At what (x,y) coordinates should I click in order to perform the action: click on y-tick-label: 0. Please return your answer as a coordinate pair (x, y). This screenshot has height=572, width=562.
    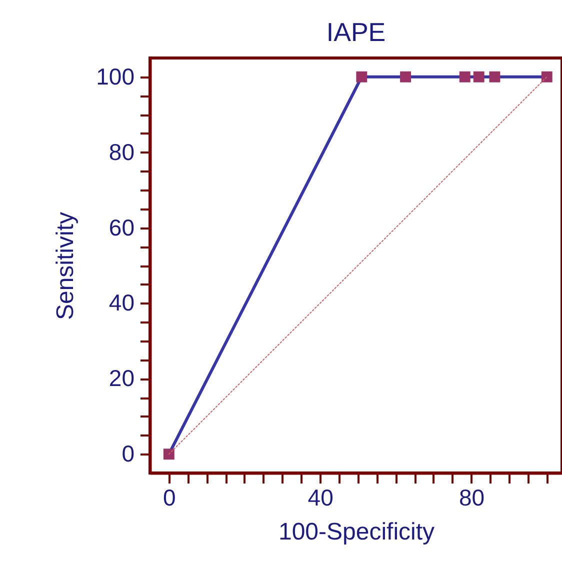
    Looking at the image, I should click on (128, 453).